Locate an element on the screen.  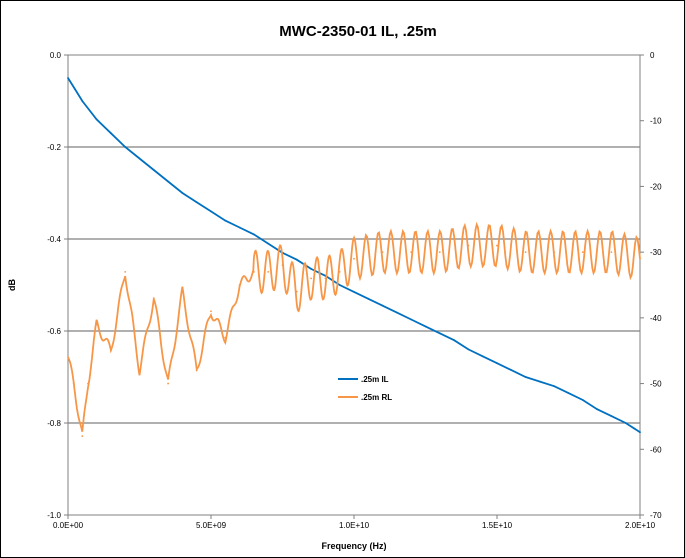
y2-tick-label-4: -40 is located at coordinates (656, 318).